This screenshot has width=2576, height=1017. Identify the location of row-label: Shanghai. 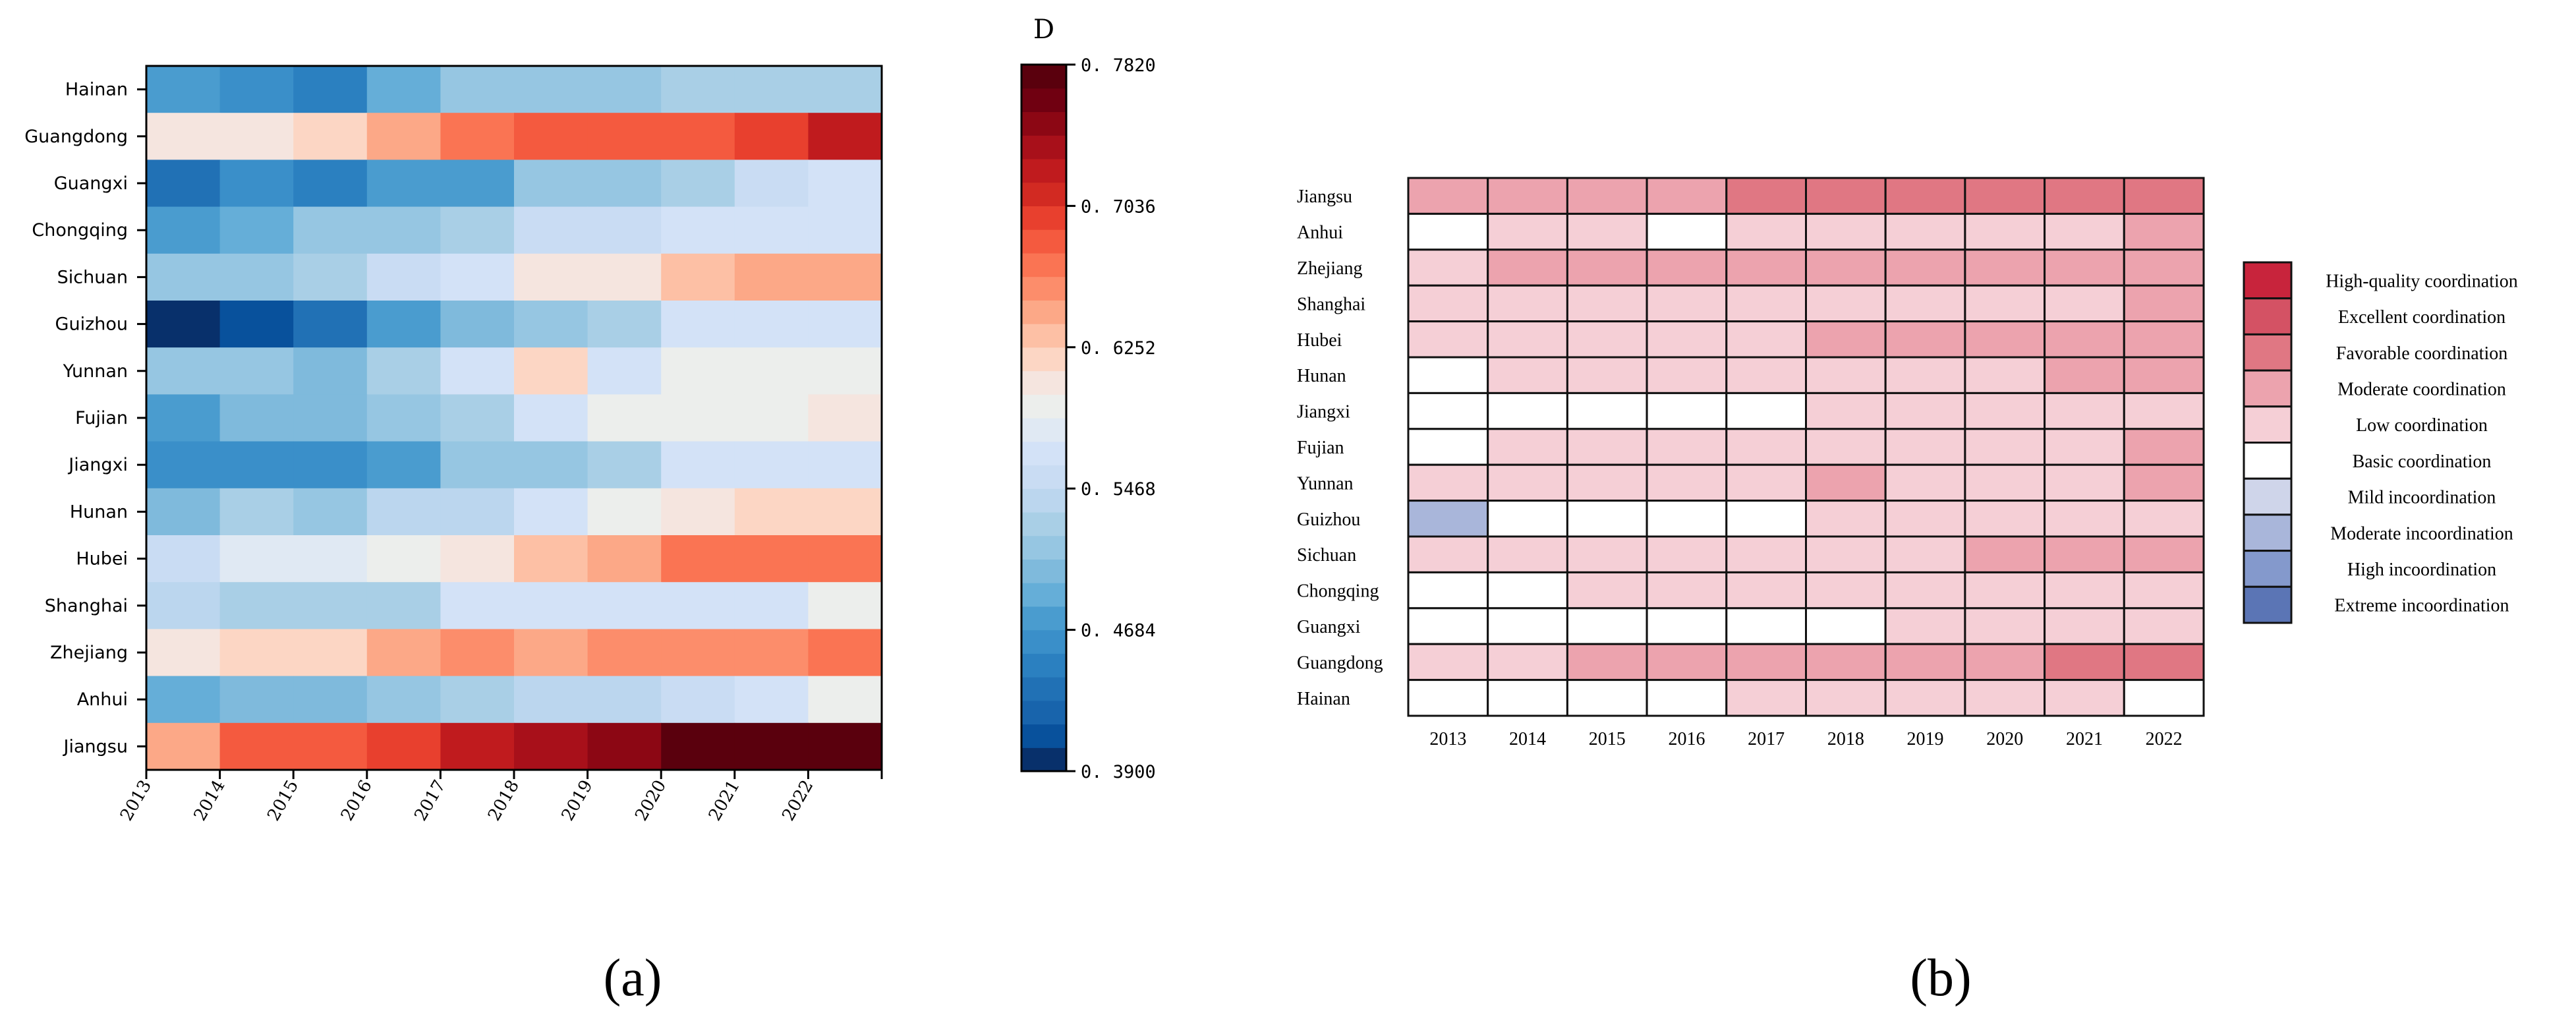
(1331, 304).